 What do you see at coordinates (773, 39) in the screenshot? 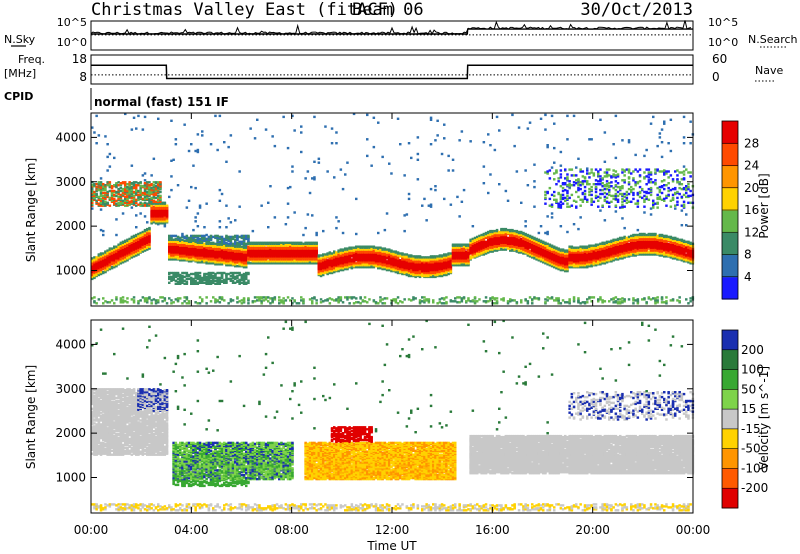
I see `nsearch-label: N.Search` at bounding box center [773, 39].